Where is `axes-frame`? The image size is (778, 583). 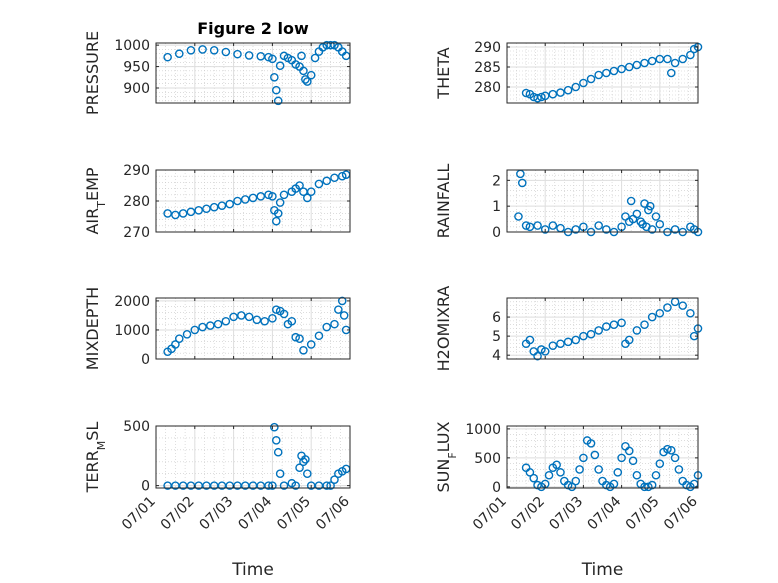
axes-frame is located at coordinates (253, 328).